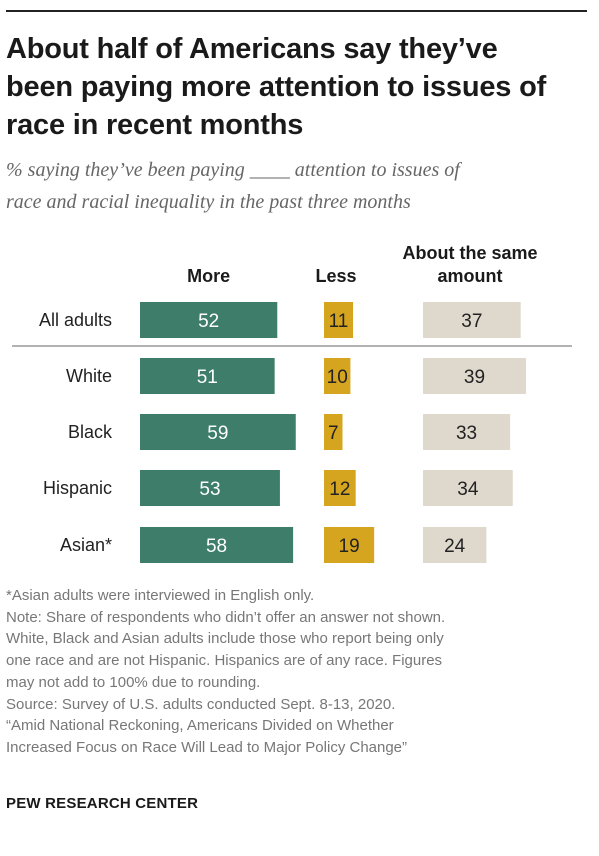 Image resolution: width=599 pixels, height=856 pixels. I want to click on bar-less-black, so click(333, 432).